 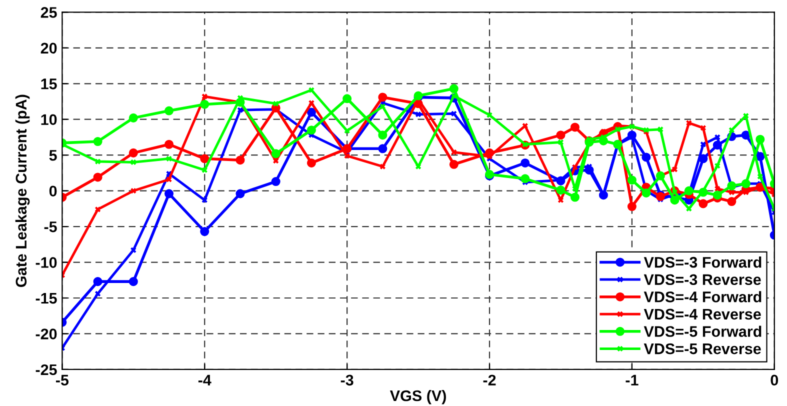 I want to click on x-tick-label: -3, so click(x=347, y=380).